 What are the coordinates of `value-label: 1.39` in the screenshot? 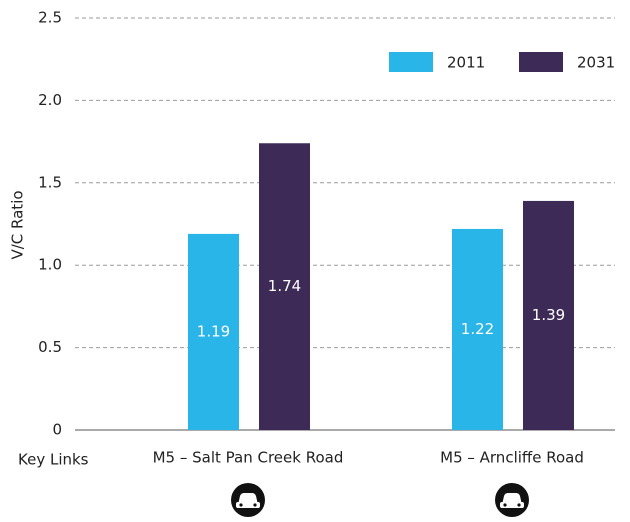 It's located at (548, 315).